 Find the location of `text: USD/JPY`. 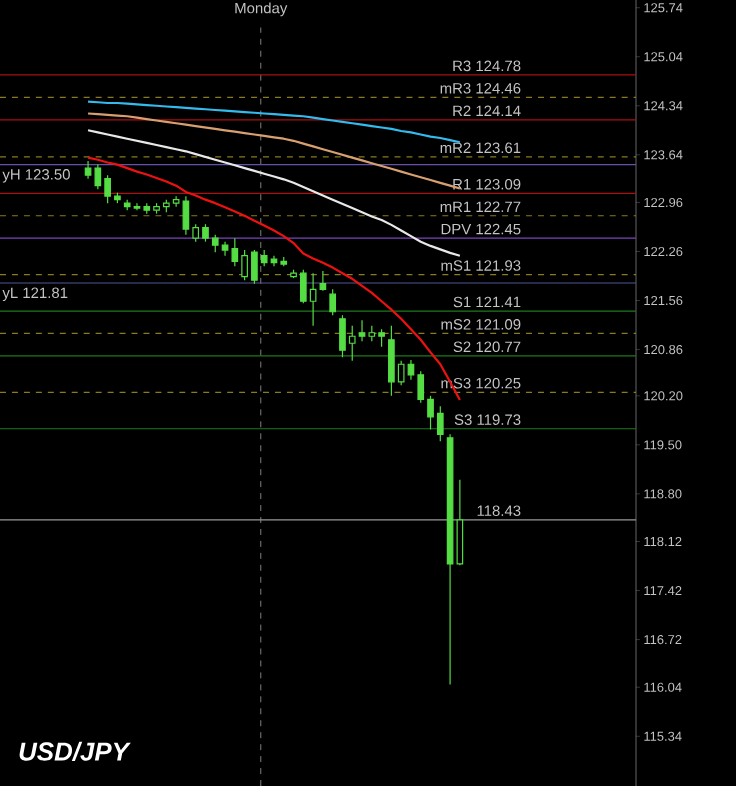

text: USD/JPY is located at coordinates (75, 751).